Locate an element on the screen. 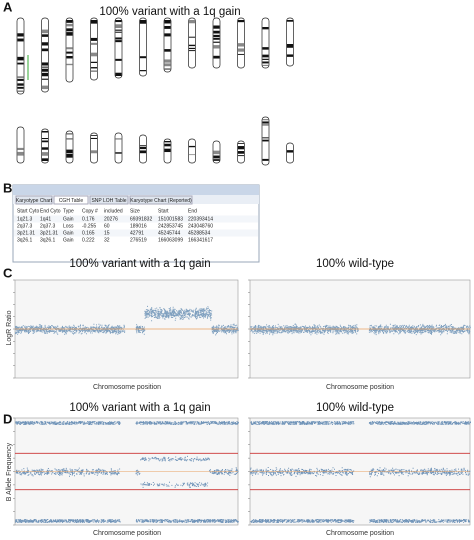  table-cell: 276519 is located at coordinates (138, 240).